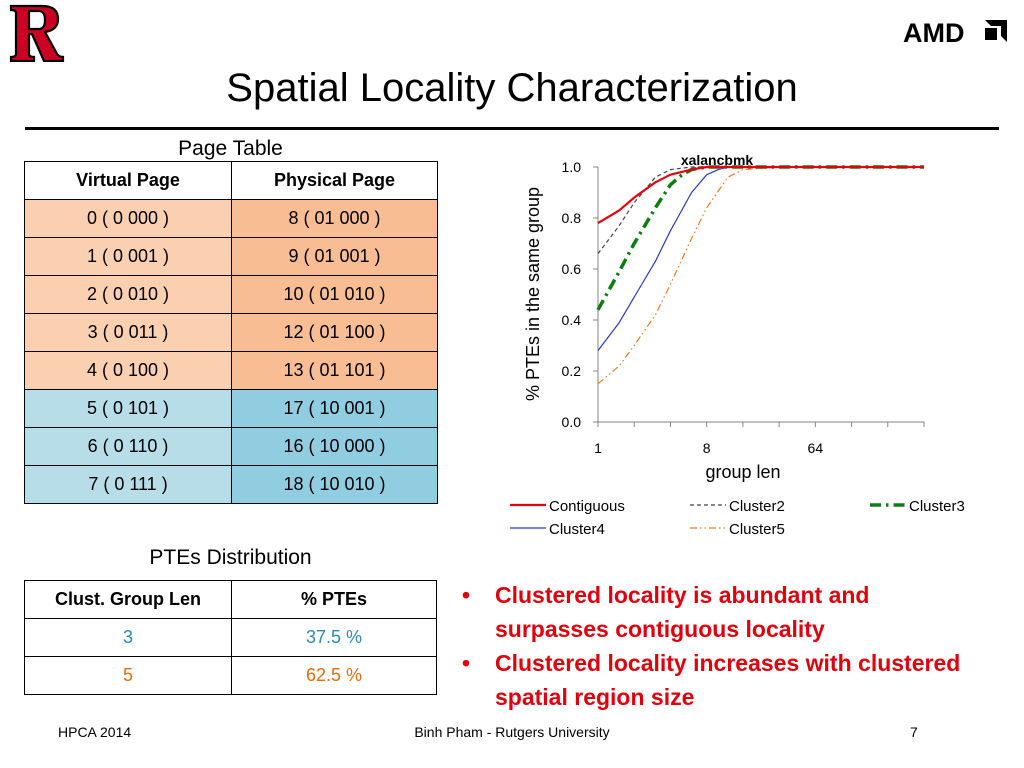  What do you see at coordinates (128, 446) in the screenshot?
I see `virtual-page-cell: 6 ( 0 110 )` at bounding box center [128, 446].